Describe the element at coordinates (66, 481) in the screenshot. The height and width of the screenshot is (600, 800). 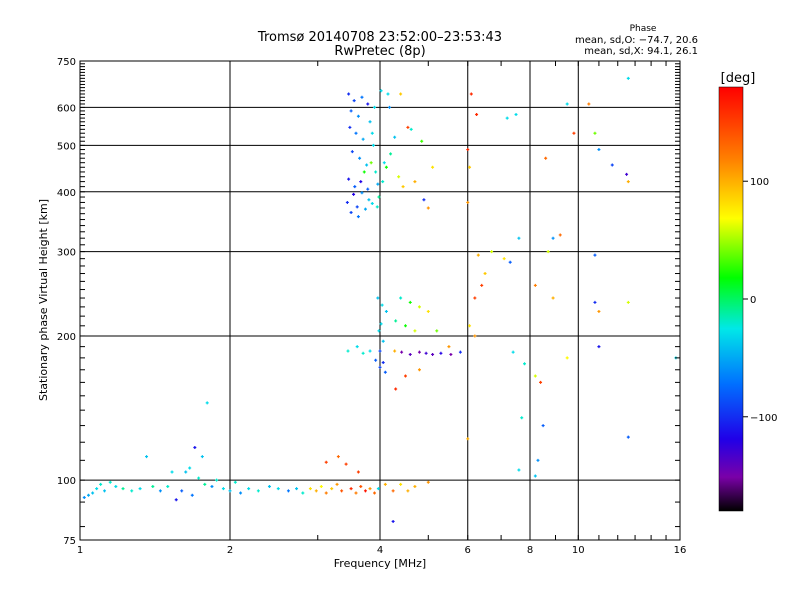
I see `y-tick-label: 100` at that location.